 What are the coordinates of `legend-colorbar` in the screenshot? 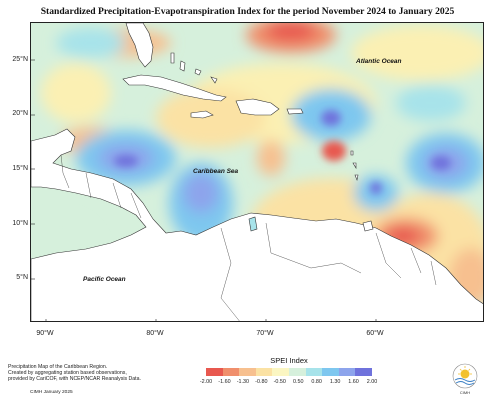 It's located at (289, 372).